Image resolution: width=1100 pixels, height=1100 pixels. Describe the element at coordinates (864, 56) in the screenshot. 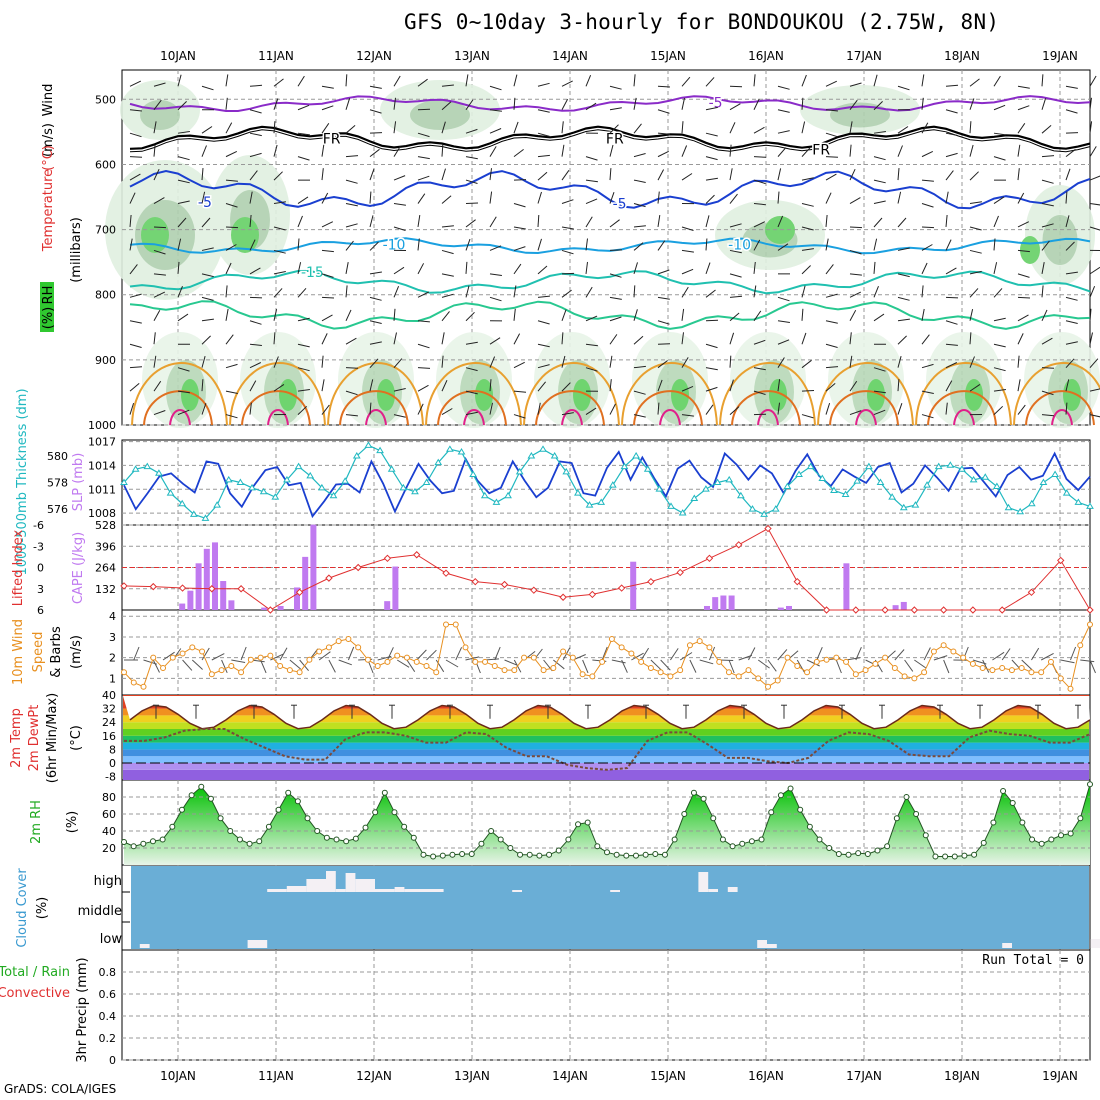

I see `date-label-top: 17JAN` at that location.